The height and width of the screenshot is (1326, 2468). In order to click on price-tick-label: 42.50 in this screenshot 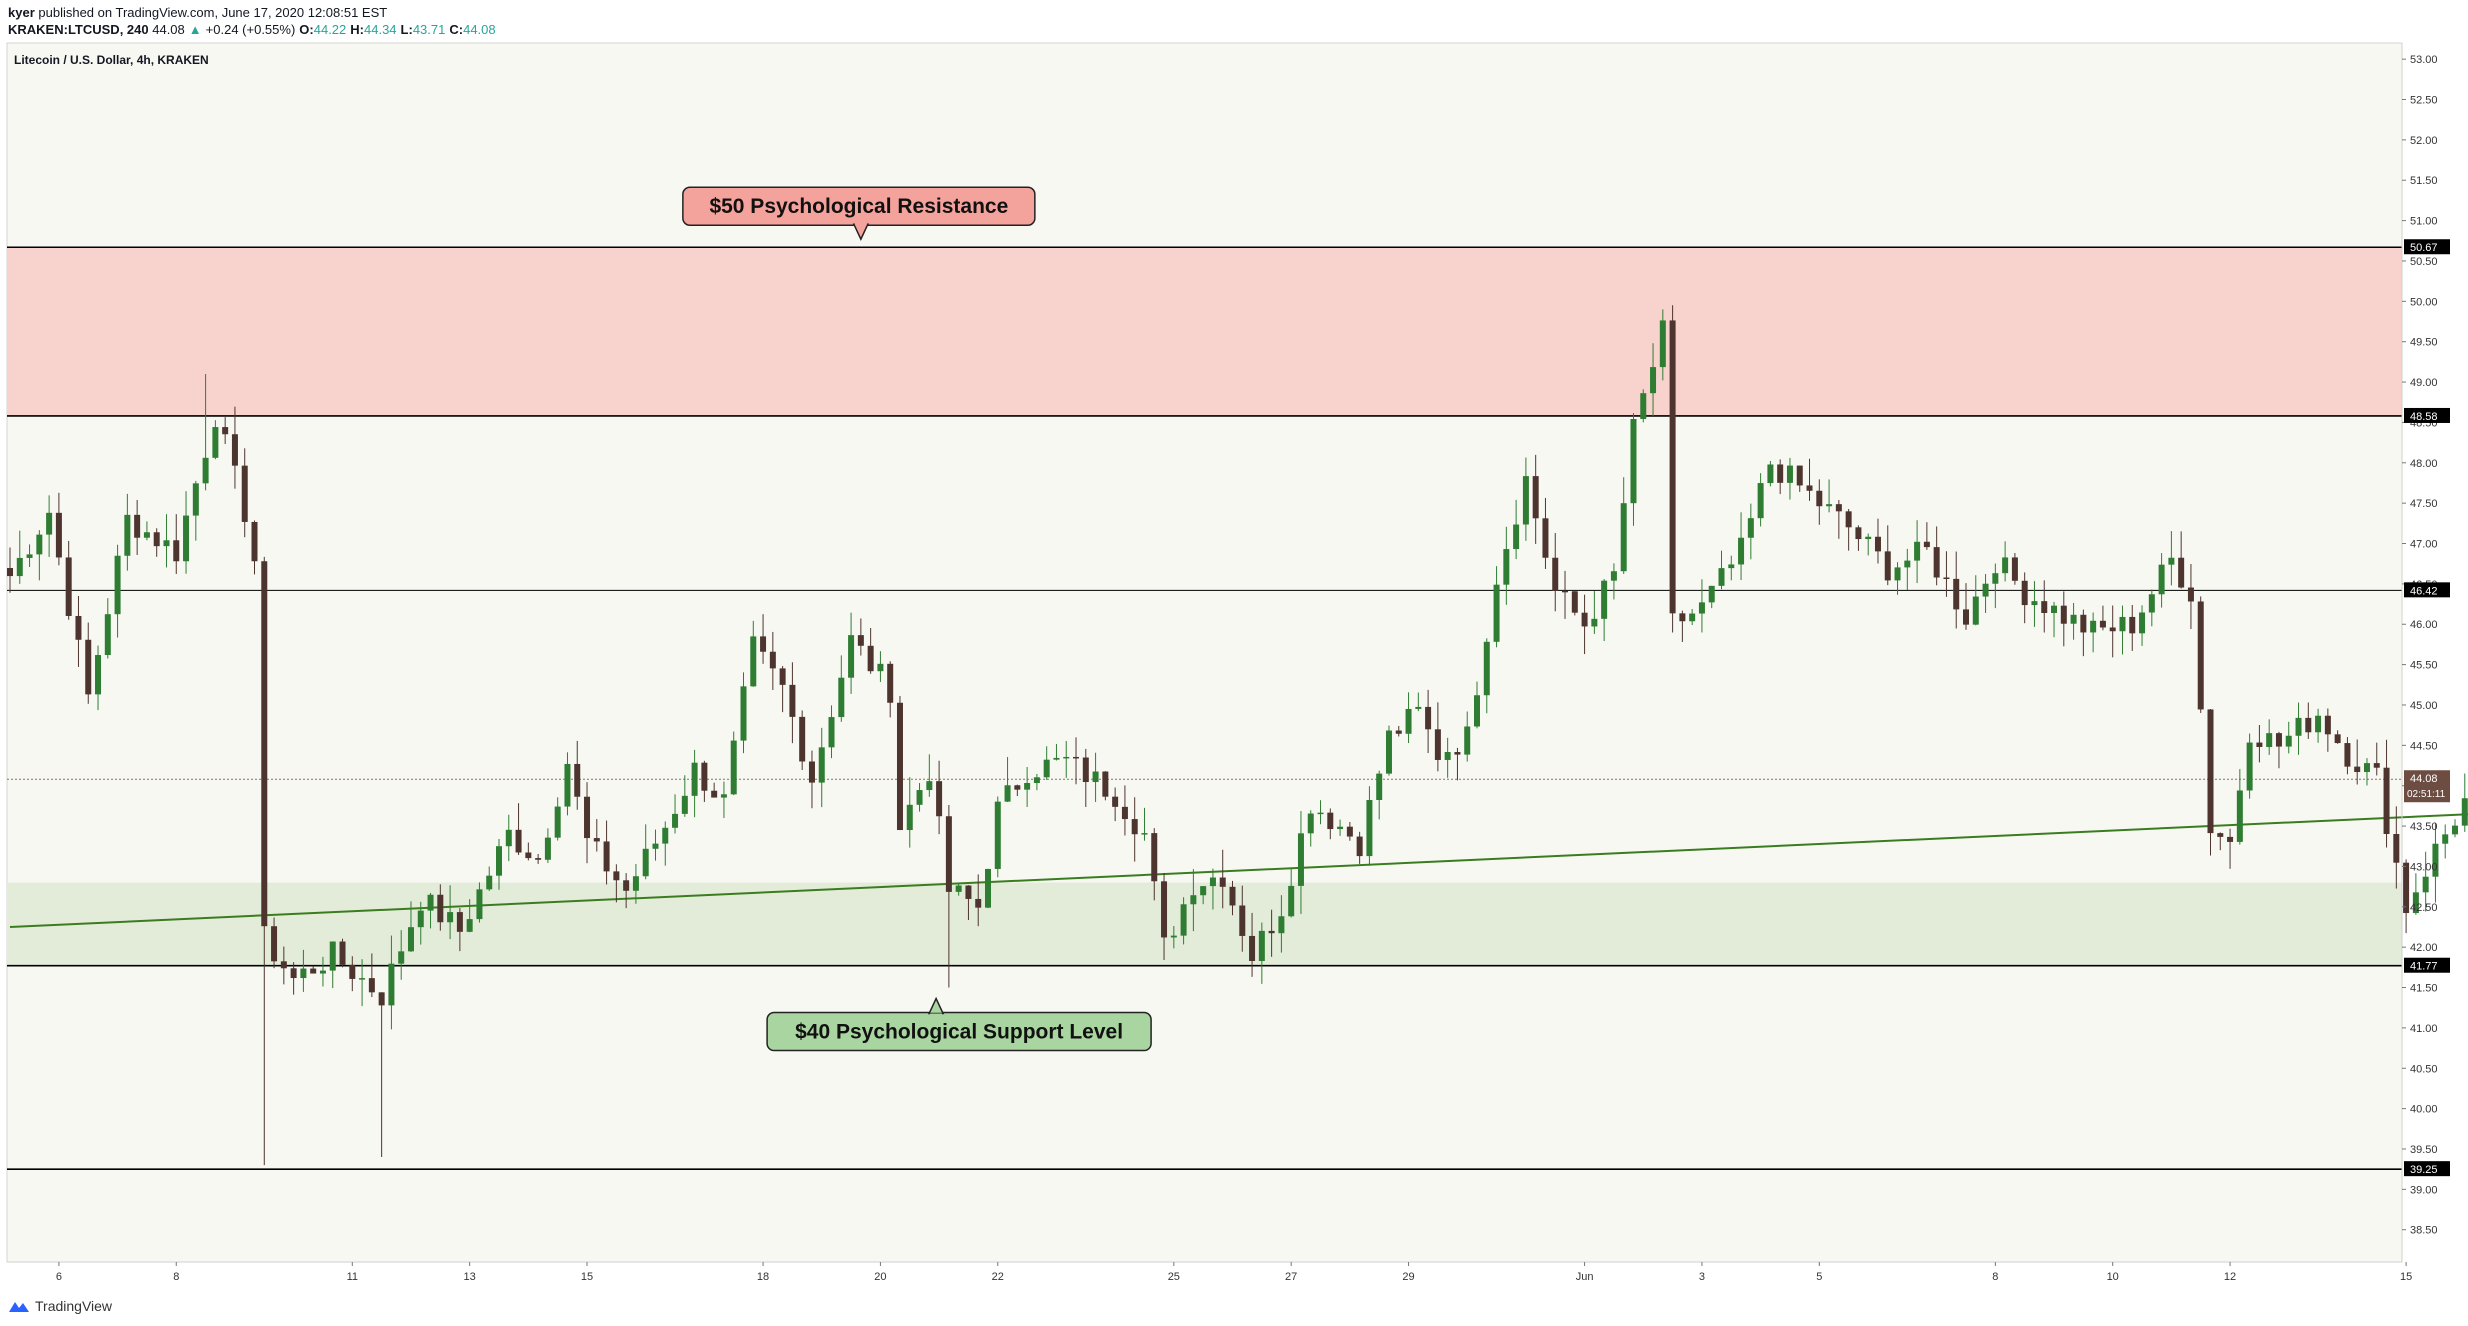, I will do `click(2424, 908)`.